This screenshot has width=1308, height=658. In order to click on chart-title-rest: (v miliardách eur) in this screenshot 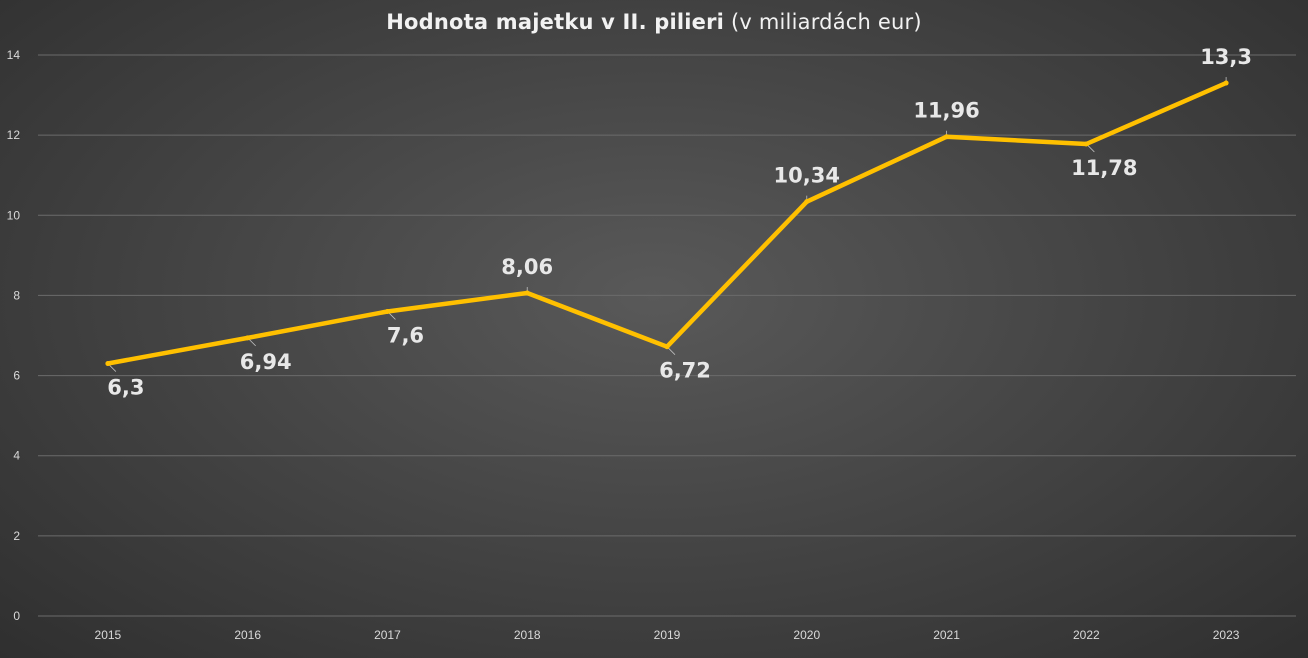, I will do `click(823, 22)`.